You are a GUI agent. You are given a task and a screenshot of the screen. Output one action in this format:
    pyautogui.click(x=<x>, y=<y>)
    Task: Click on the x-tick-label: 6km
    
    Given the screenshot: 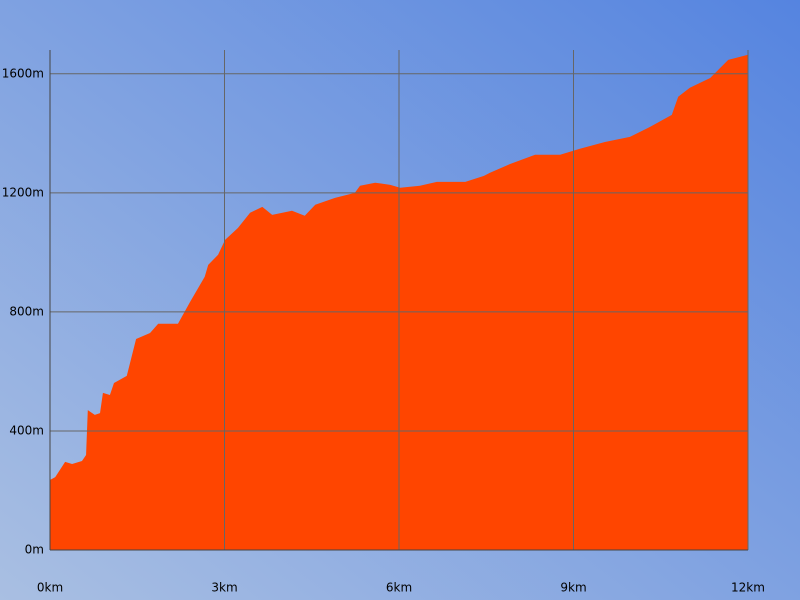 What is the action you would take?
    pyautogui.click(x=399, y=588)
    